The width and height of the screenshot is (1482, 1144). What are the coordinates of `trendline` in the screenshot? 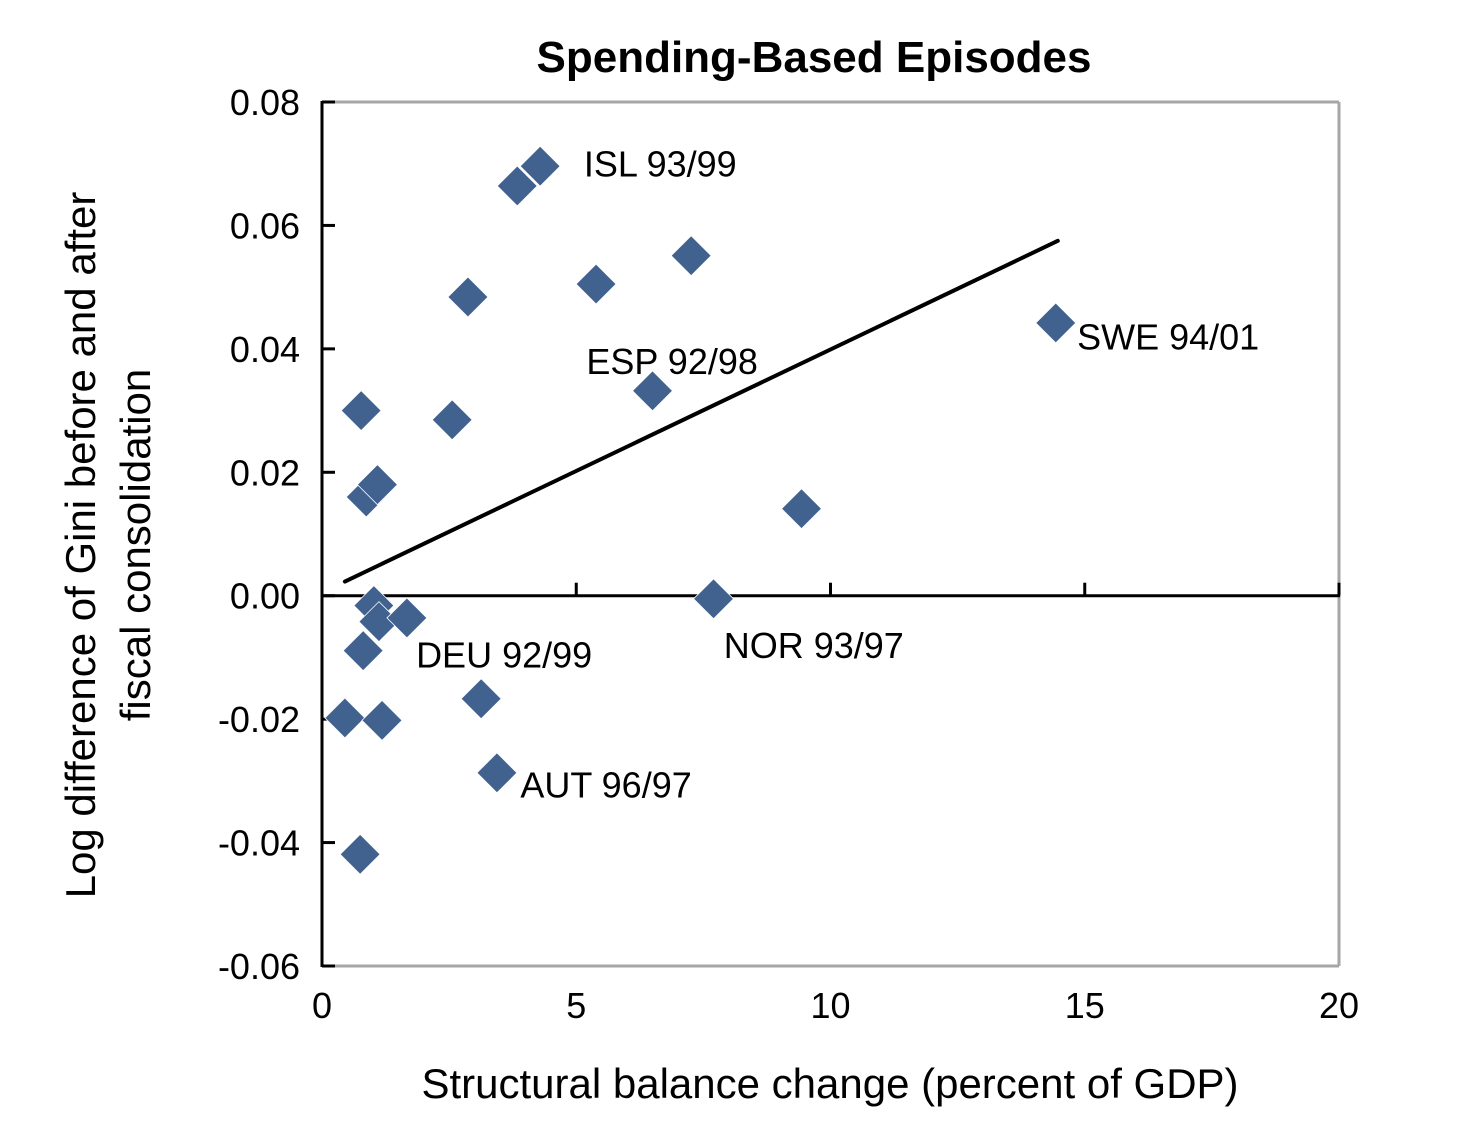 It's located at (701, 411).